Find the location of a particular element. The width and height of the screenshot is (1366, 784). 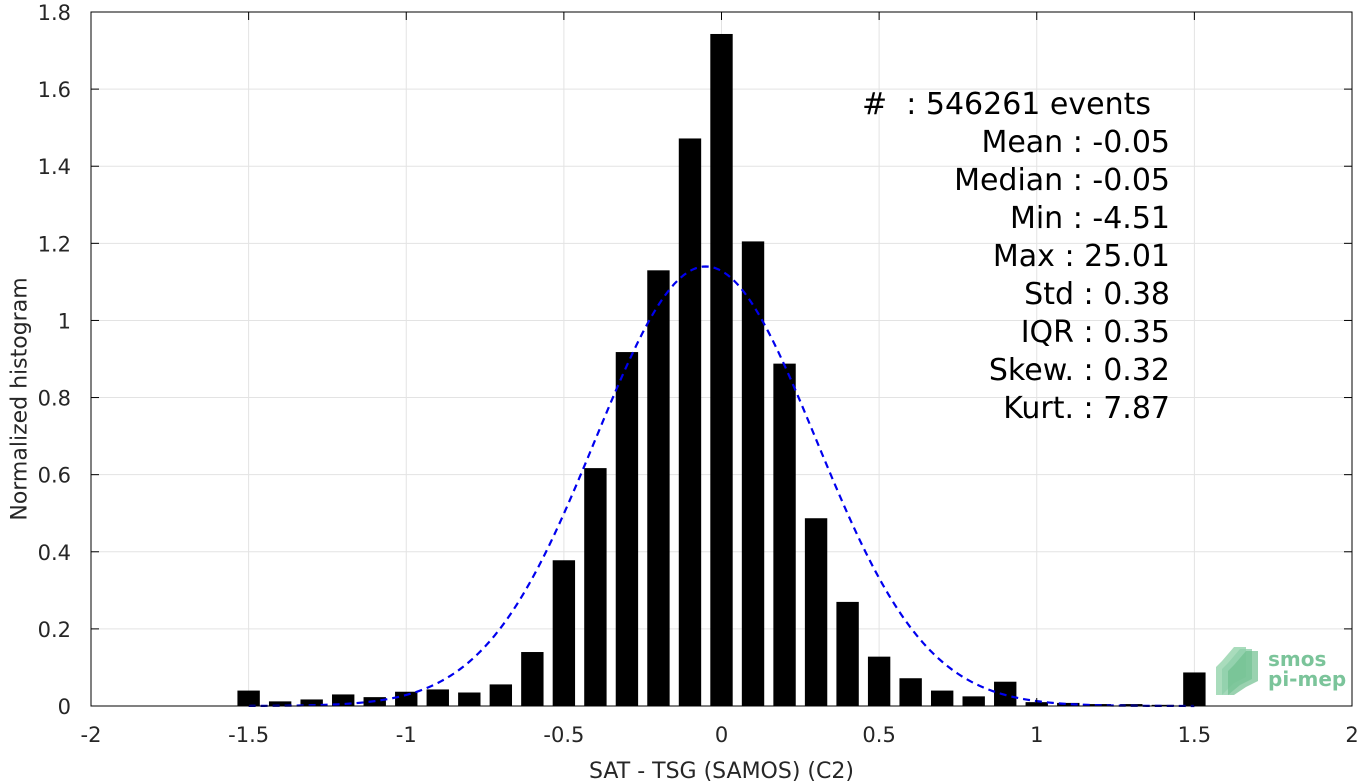

stat-mean: Mean : -0.05 is located at coordinates (1075, 142).